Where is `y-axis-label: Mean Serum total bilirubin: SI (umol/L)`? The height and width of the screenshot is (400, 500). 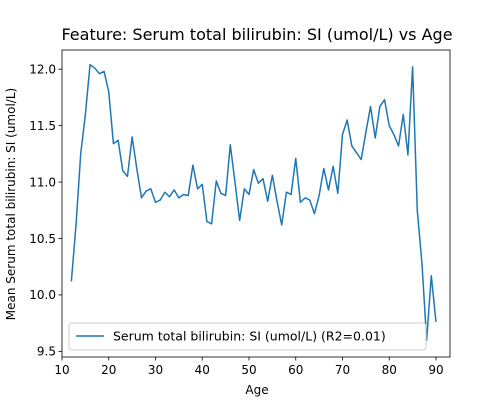 y-axis-label: Mean Serum total bilirubin: SI (umol/L) is located at coordinates (11, 204).